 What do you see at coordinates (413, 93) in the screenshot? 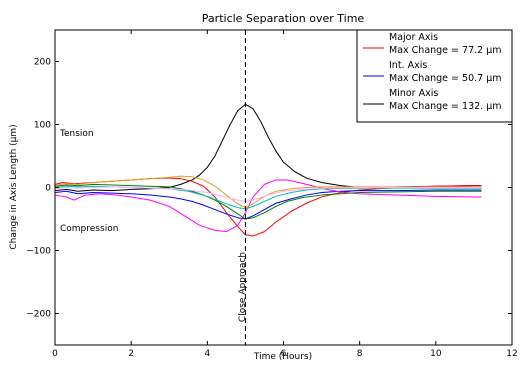
I see `legend-minor-axis-title: Minor Axis` at bounding box center [413, 93].